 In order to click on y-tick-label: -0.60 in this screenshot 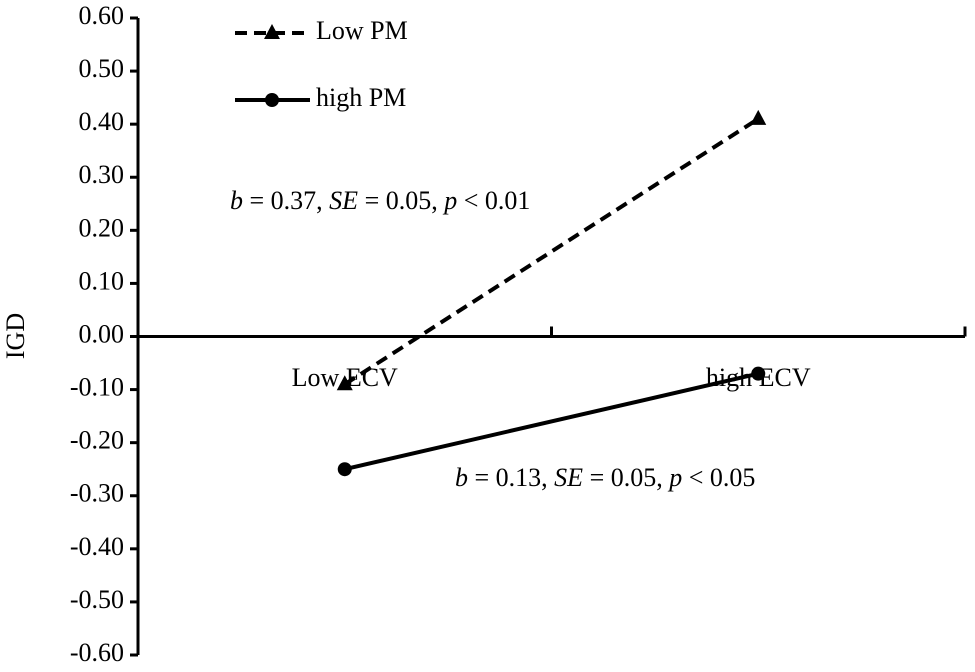, I will do `click(97, 652)`.